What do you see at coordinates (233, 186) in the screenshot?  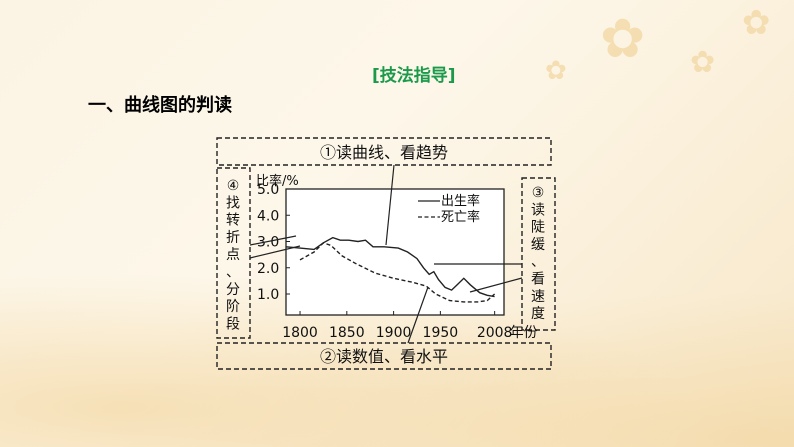 I see `vertical-char: ④` at bounding box center [233, 186].